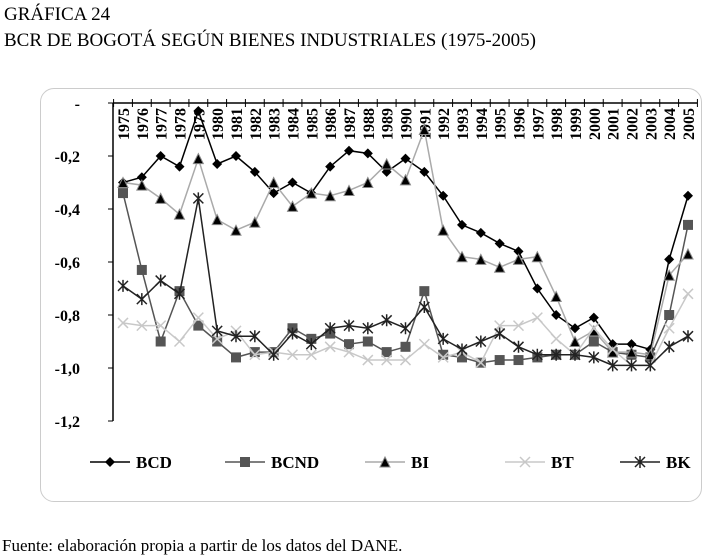 The height and width of the screenshot is (559, 706). I want to click on y-tick-label: -, so click(77, 104).